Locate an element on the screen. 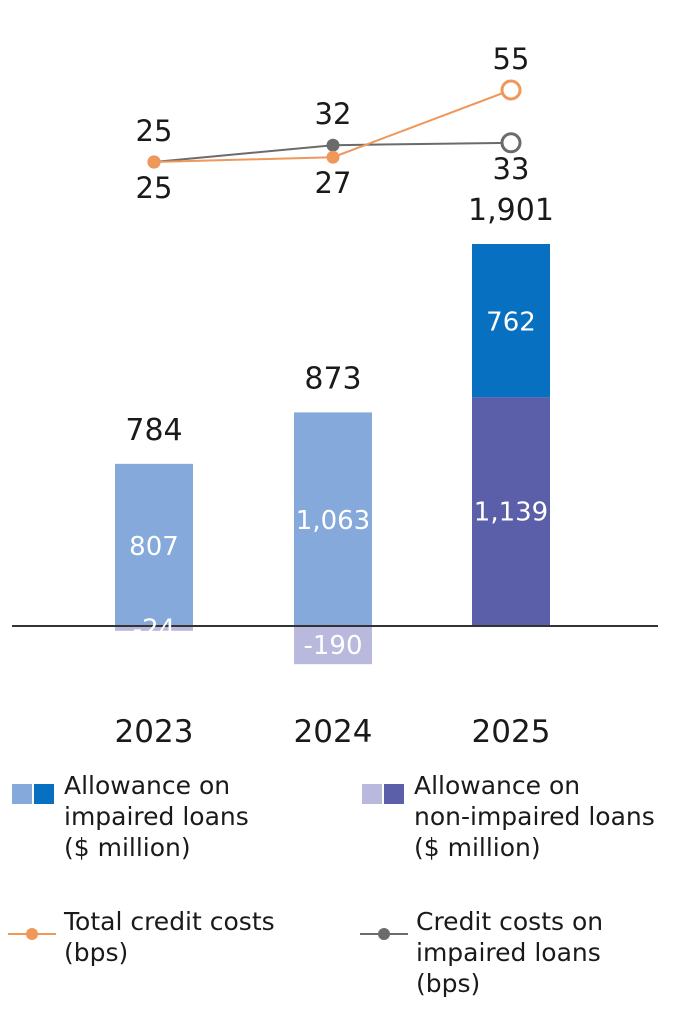 The width and height of the screenshot is (676, 1034). line-label-layer: 25 32 33 25 27 55 is located at coordinates (333, 123).